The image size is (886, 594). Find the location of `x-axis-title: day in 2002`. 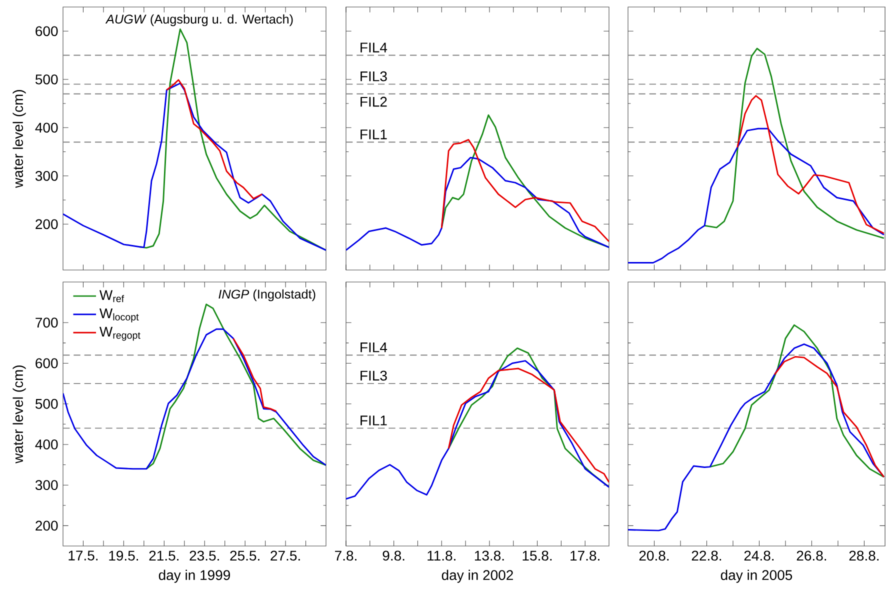

x-axis-title: day in 2002 is located at coordinates (477, 576).